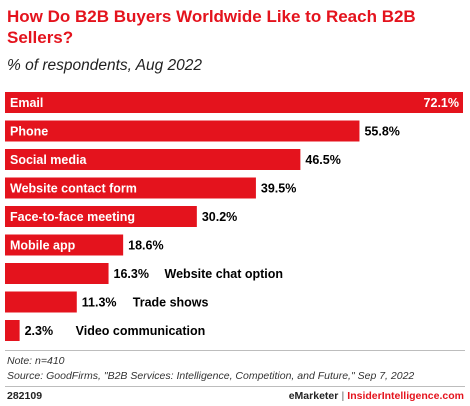 The height and width of the screenshot is (406, 470). I want to click on bar-category-label: Email, so click(26, 103).